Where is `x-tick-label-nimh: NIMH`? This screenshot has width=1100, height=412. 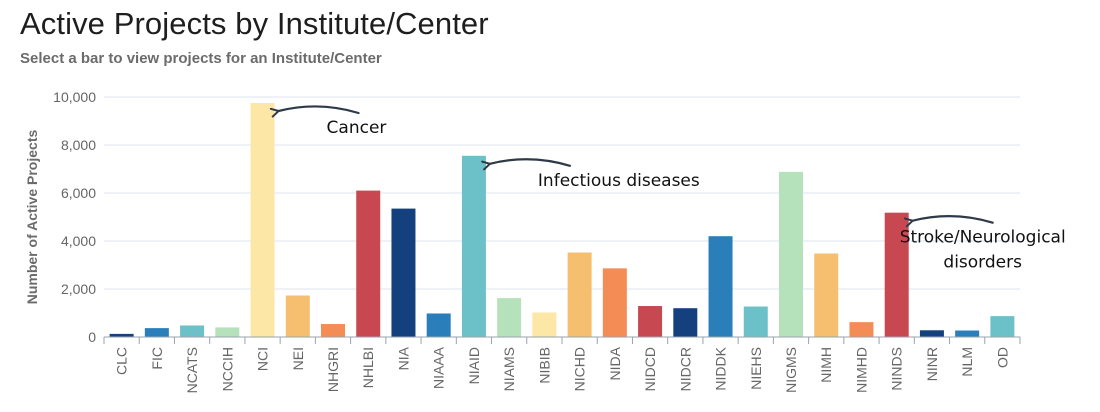
x-tick-label-nimh: NIMH is located at coordinates (826, 365).